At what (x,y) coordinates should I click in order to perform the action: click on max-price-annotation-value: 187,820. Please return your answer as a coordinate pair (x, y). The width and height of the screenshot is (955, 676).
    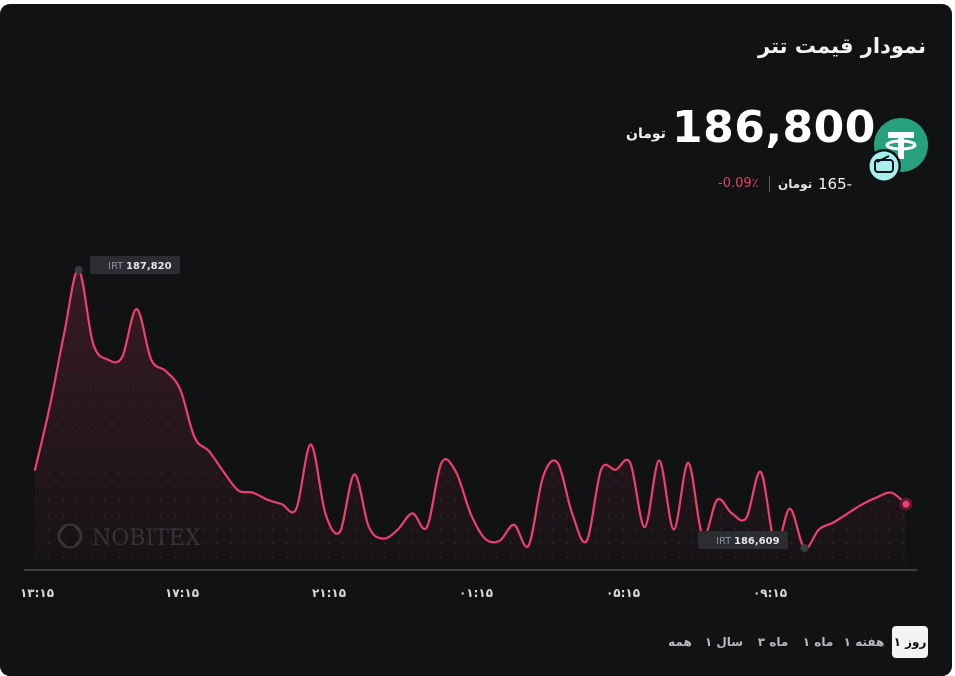
    Looking at the image, I should click on (149, 266).